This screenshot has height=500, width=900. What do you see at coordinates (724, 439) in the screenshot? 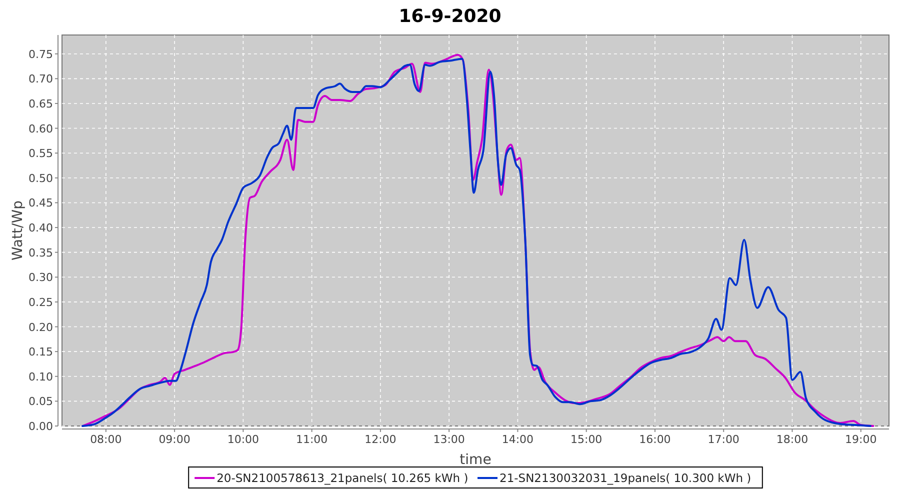
I see `x-tick-label: 17:00` at bounding box center [724, 439].